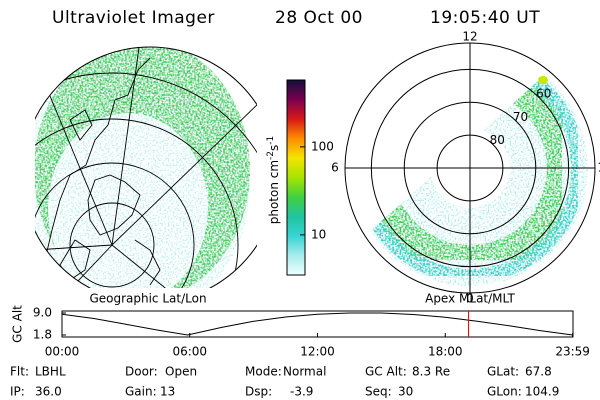 The height and width of the screenshot is (400, 600). Describe the element at coordinates (274, 192) in the screenshot. I see `unit-part: photon cm` at that location.